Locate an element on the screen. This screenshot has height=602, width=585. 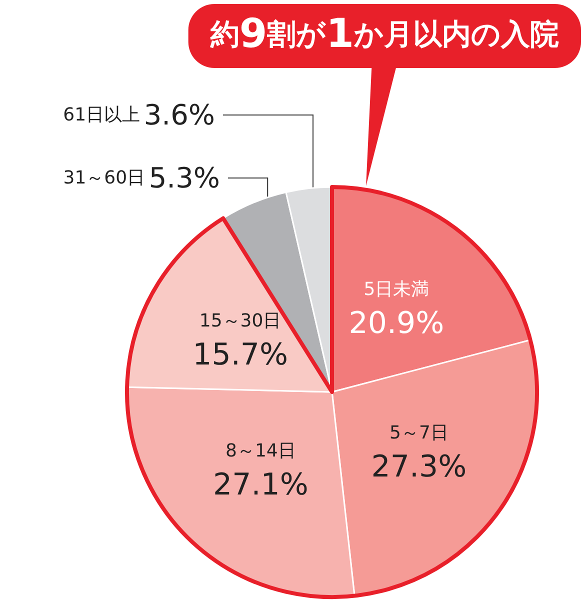
data-label: 20.9% is located at coordinates (396, 323).